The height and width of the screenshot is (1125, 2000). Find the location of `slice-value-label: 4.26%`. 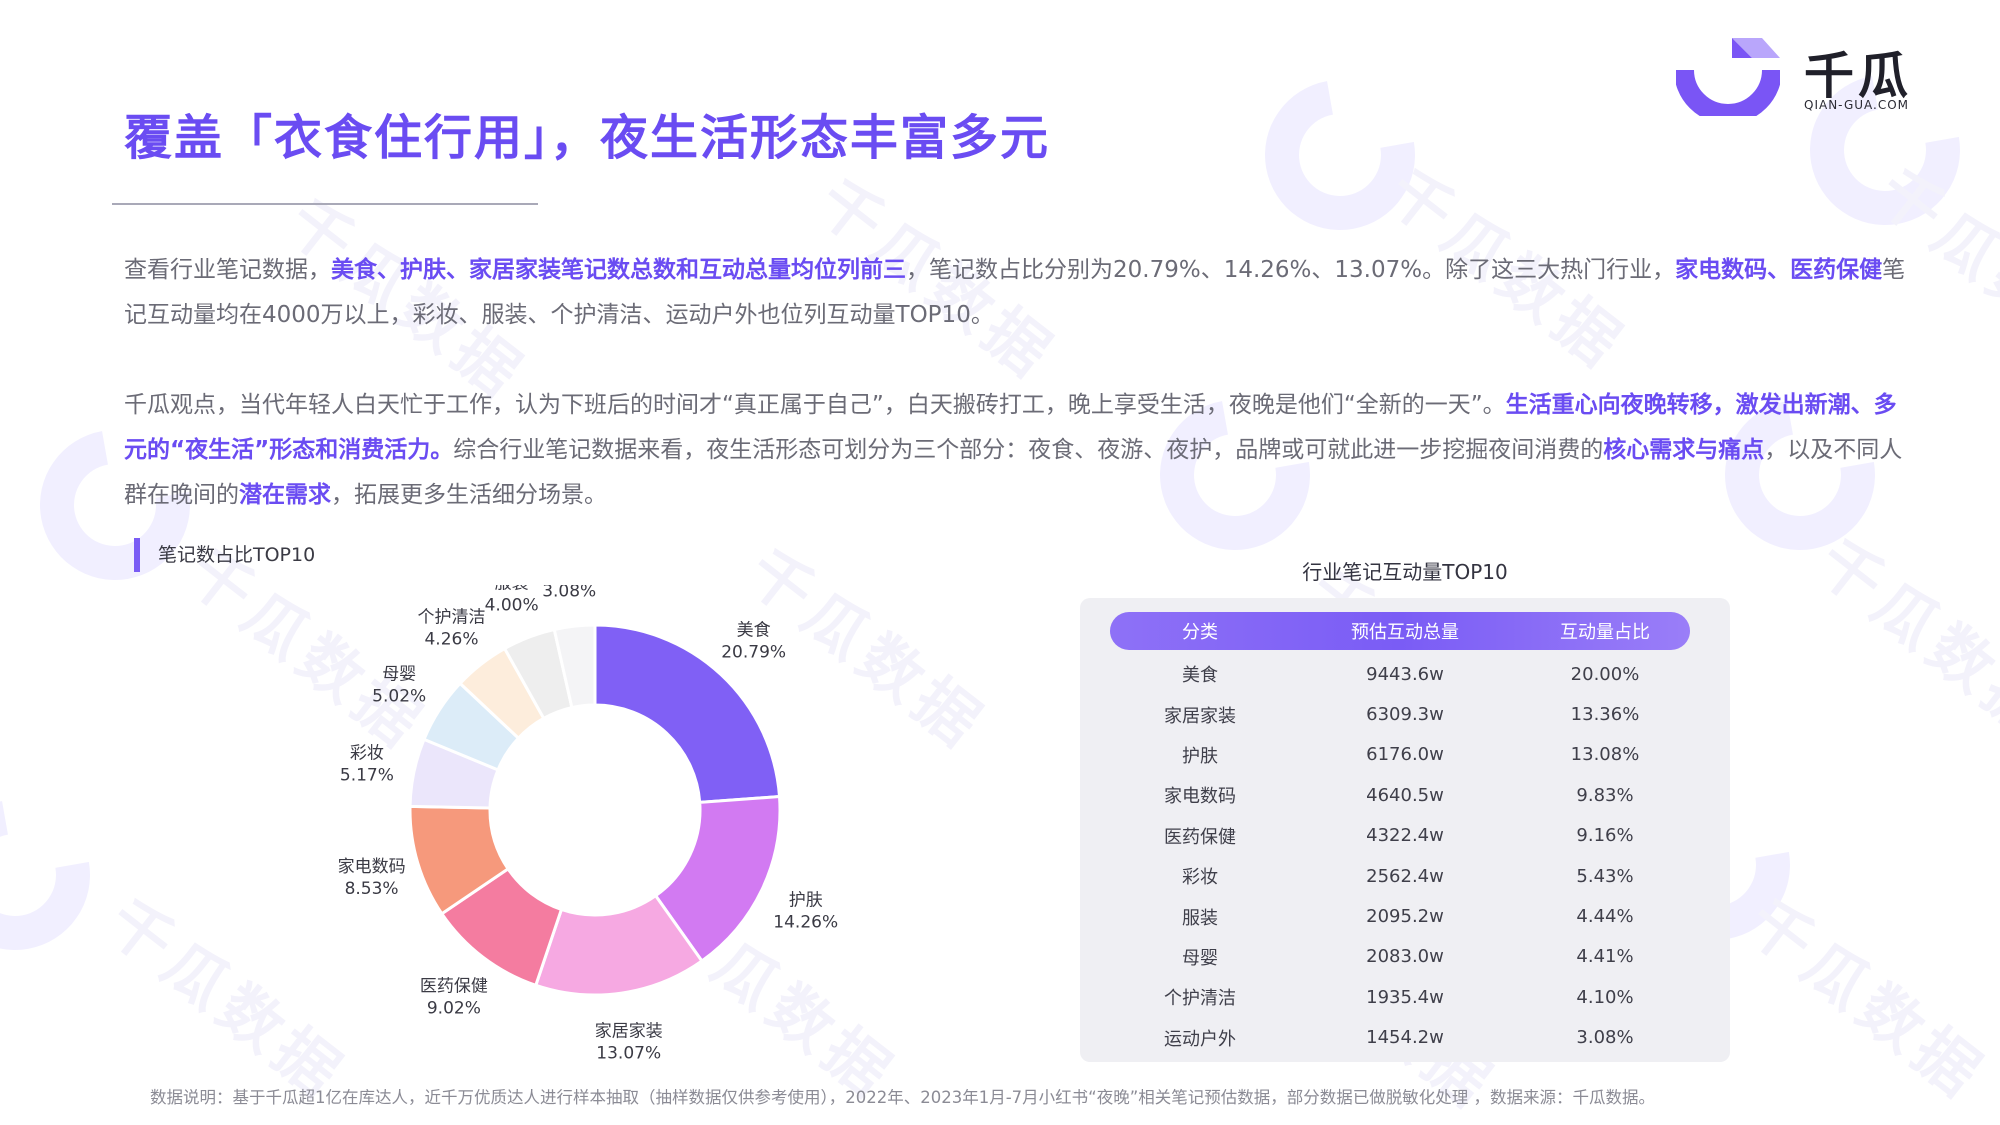

slice-value-label: 4.26% is located at coordinates (451, 639).